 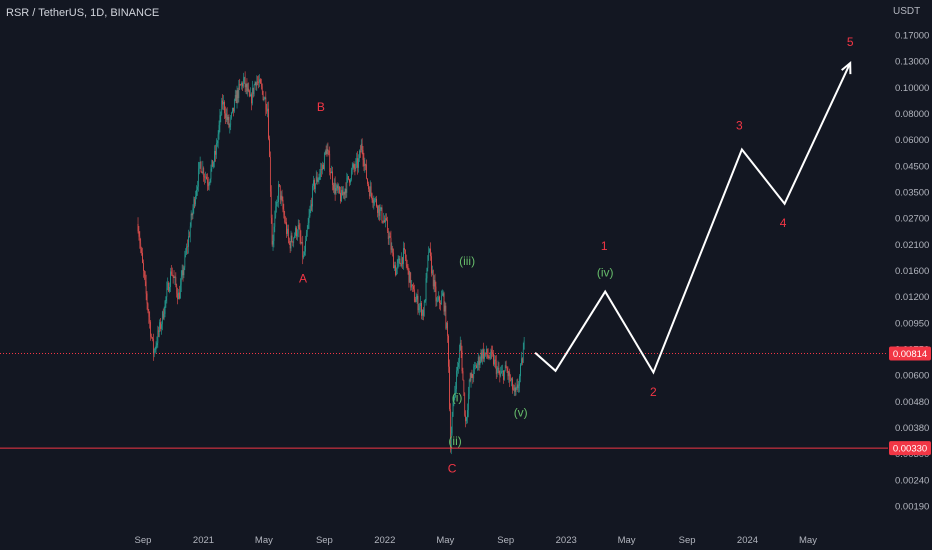 What do you see at coordinates (850, 42) in the screenshot?
I see `wave-label: 5` at bounding box center [850, 42].